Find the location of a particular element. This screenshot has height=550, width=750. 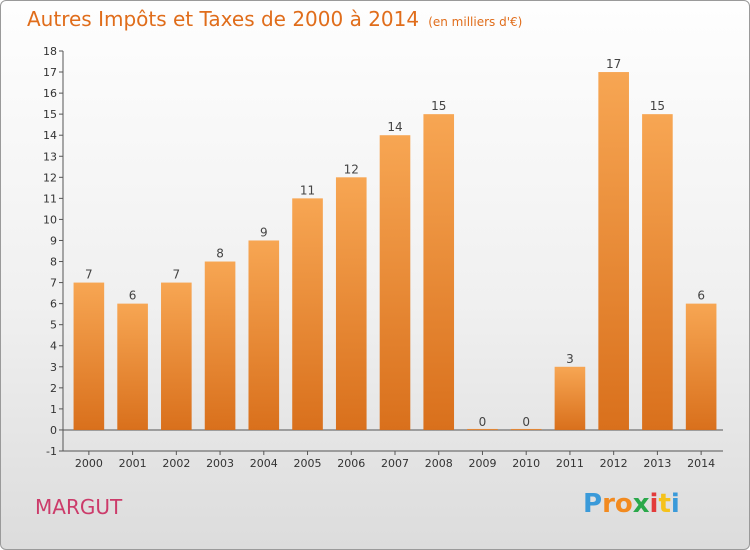

bar-2008 is located at coordinates (439, 272).